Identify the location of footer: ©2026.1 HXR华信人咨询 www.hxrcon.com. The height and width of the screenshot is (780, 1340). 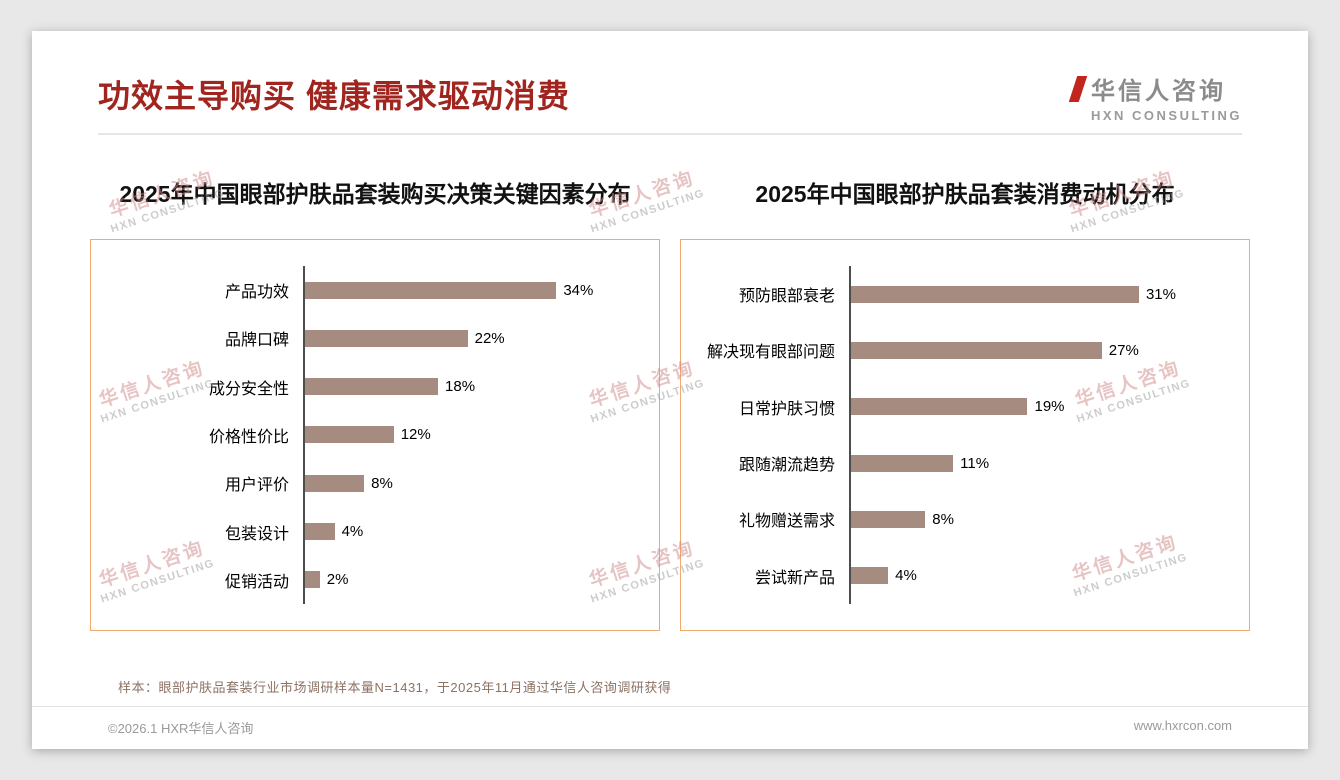
(670, 727).